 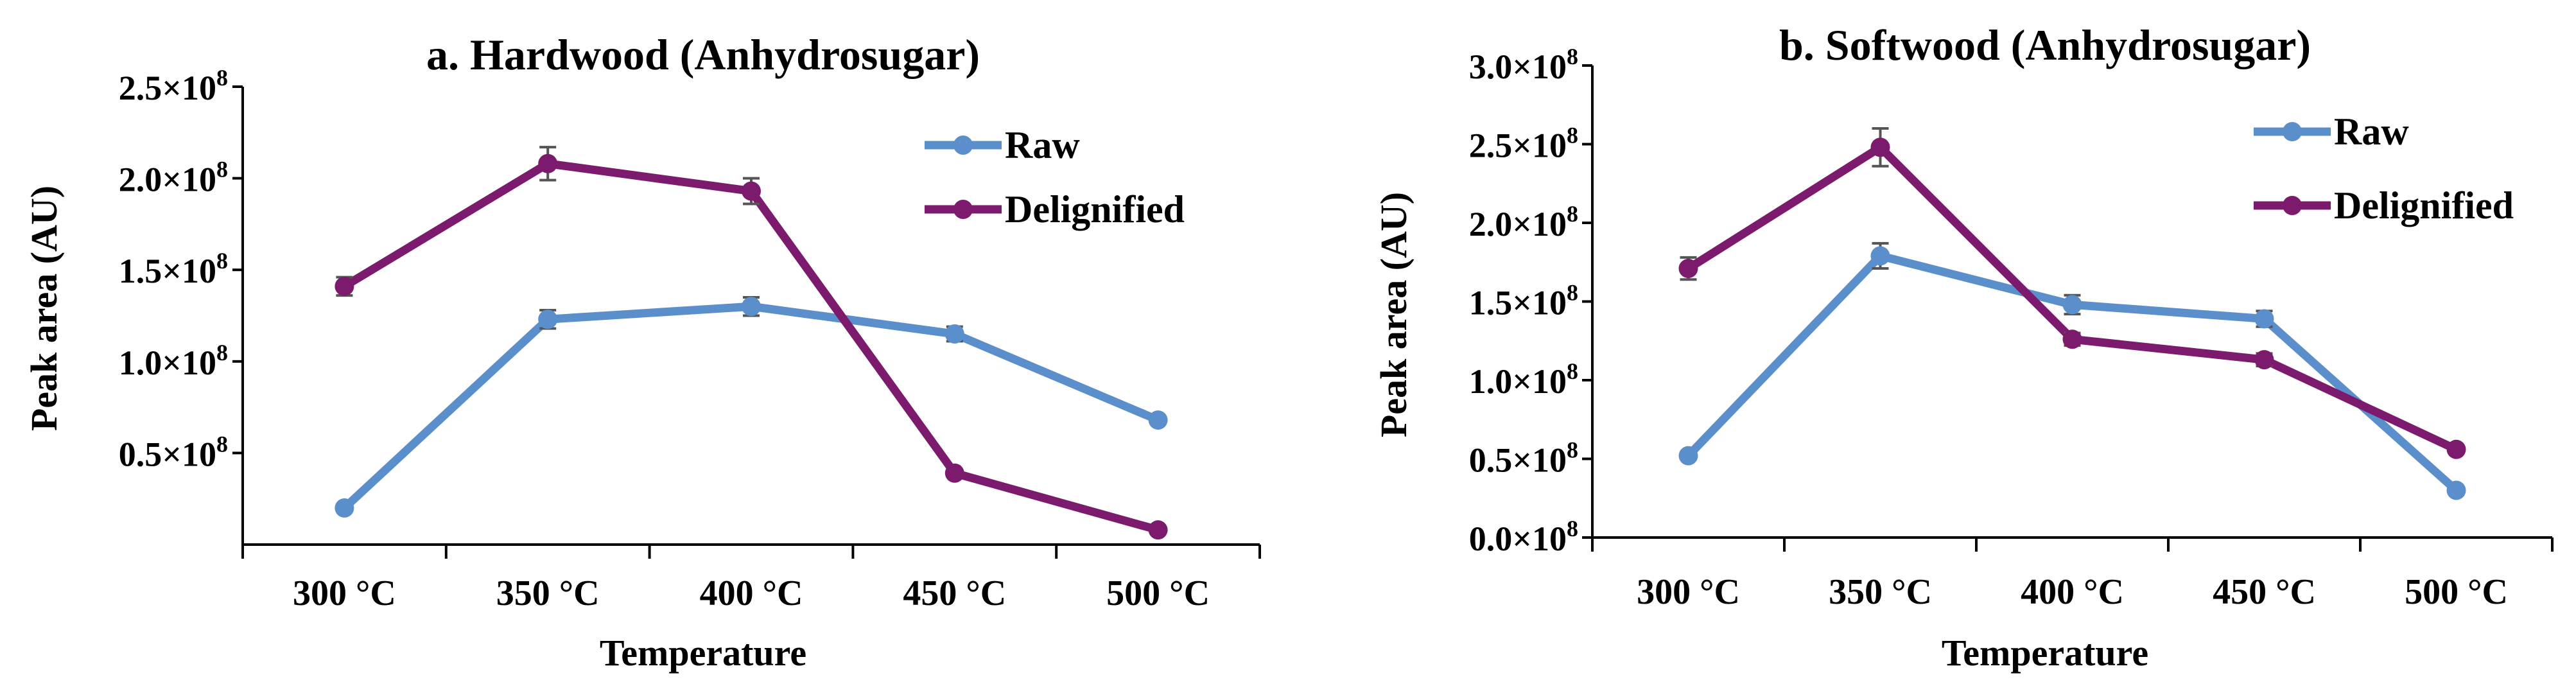 I want to click on panel-b-raw-line, so click(x=2072, y=372).